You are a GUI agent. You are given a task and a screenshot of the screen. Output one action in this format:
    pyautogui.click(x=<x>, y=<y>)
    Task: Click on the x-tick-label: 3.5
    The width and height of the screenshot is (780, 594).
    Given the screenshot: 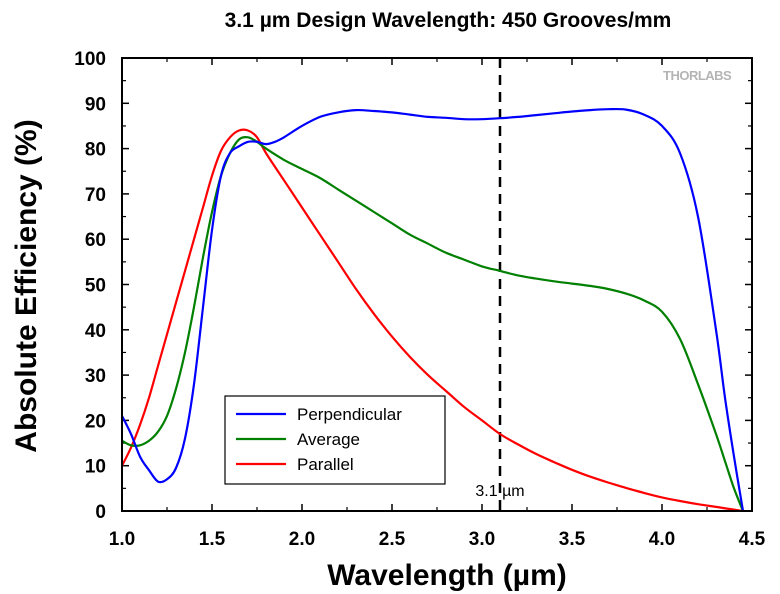 What is the action you would take?
    pyautogui.click(x=572, y=539)
    